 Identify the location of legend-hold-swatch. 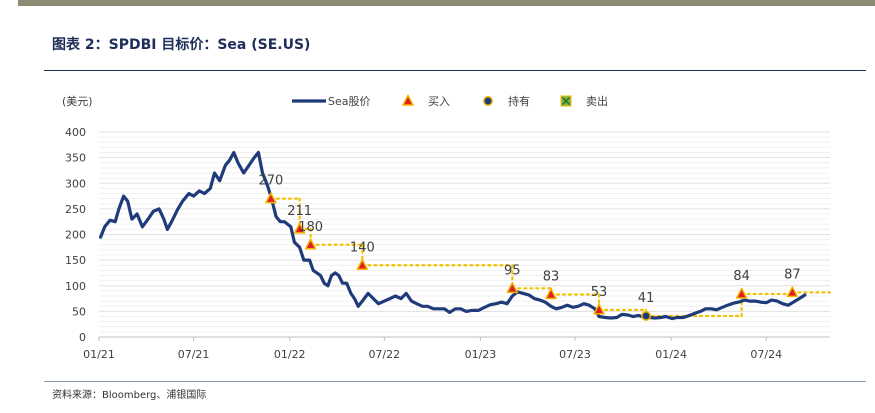
(488, 101).